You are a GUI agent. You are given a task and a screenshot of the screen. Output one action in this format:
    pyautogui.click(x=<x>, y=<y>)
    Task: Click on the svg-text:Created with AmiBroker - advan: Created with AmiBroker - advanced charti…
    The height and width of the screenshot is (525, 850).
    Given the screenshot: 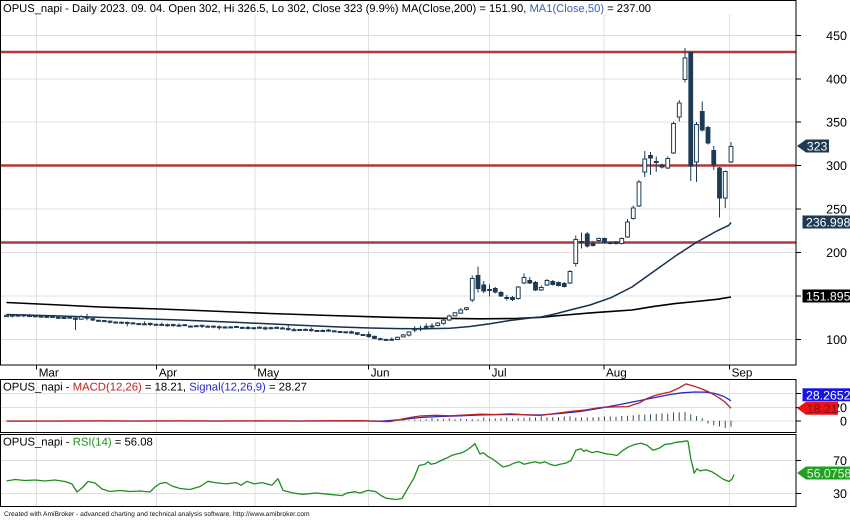 What is the action you would take?
    pyautogui.click(x=157, y=514)
    